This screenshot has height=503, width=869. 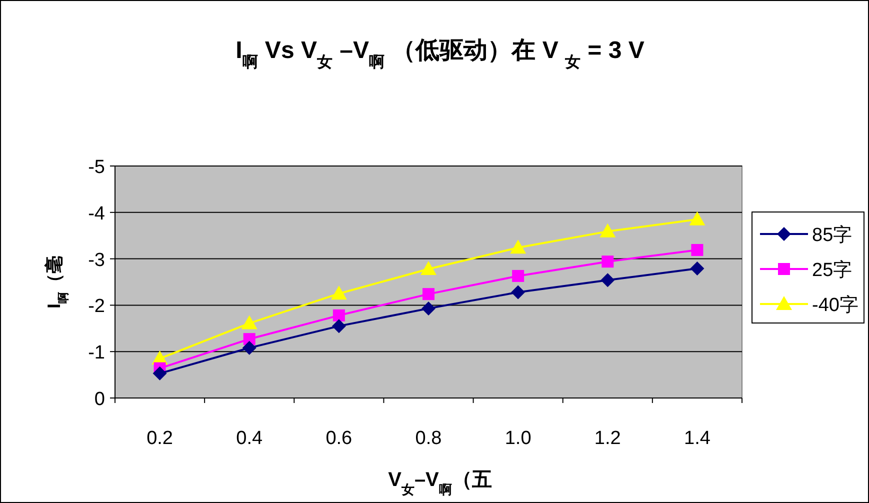 What do you see at coordinates (607, 438) in the screenshot?
I see `x-tick-label: 1.2` at bounding box center [607, 438].